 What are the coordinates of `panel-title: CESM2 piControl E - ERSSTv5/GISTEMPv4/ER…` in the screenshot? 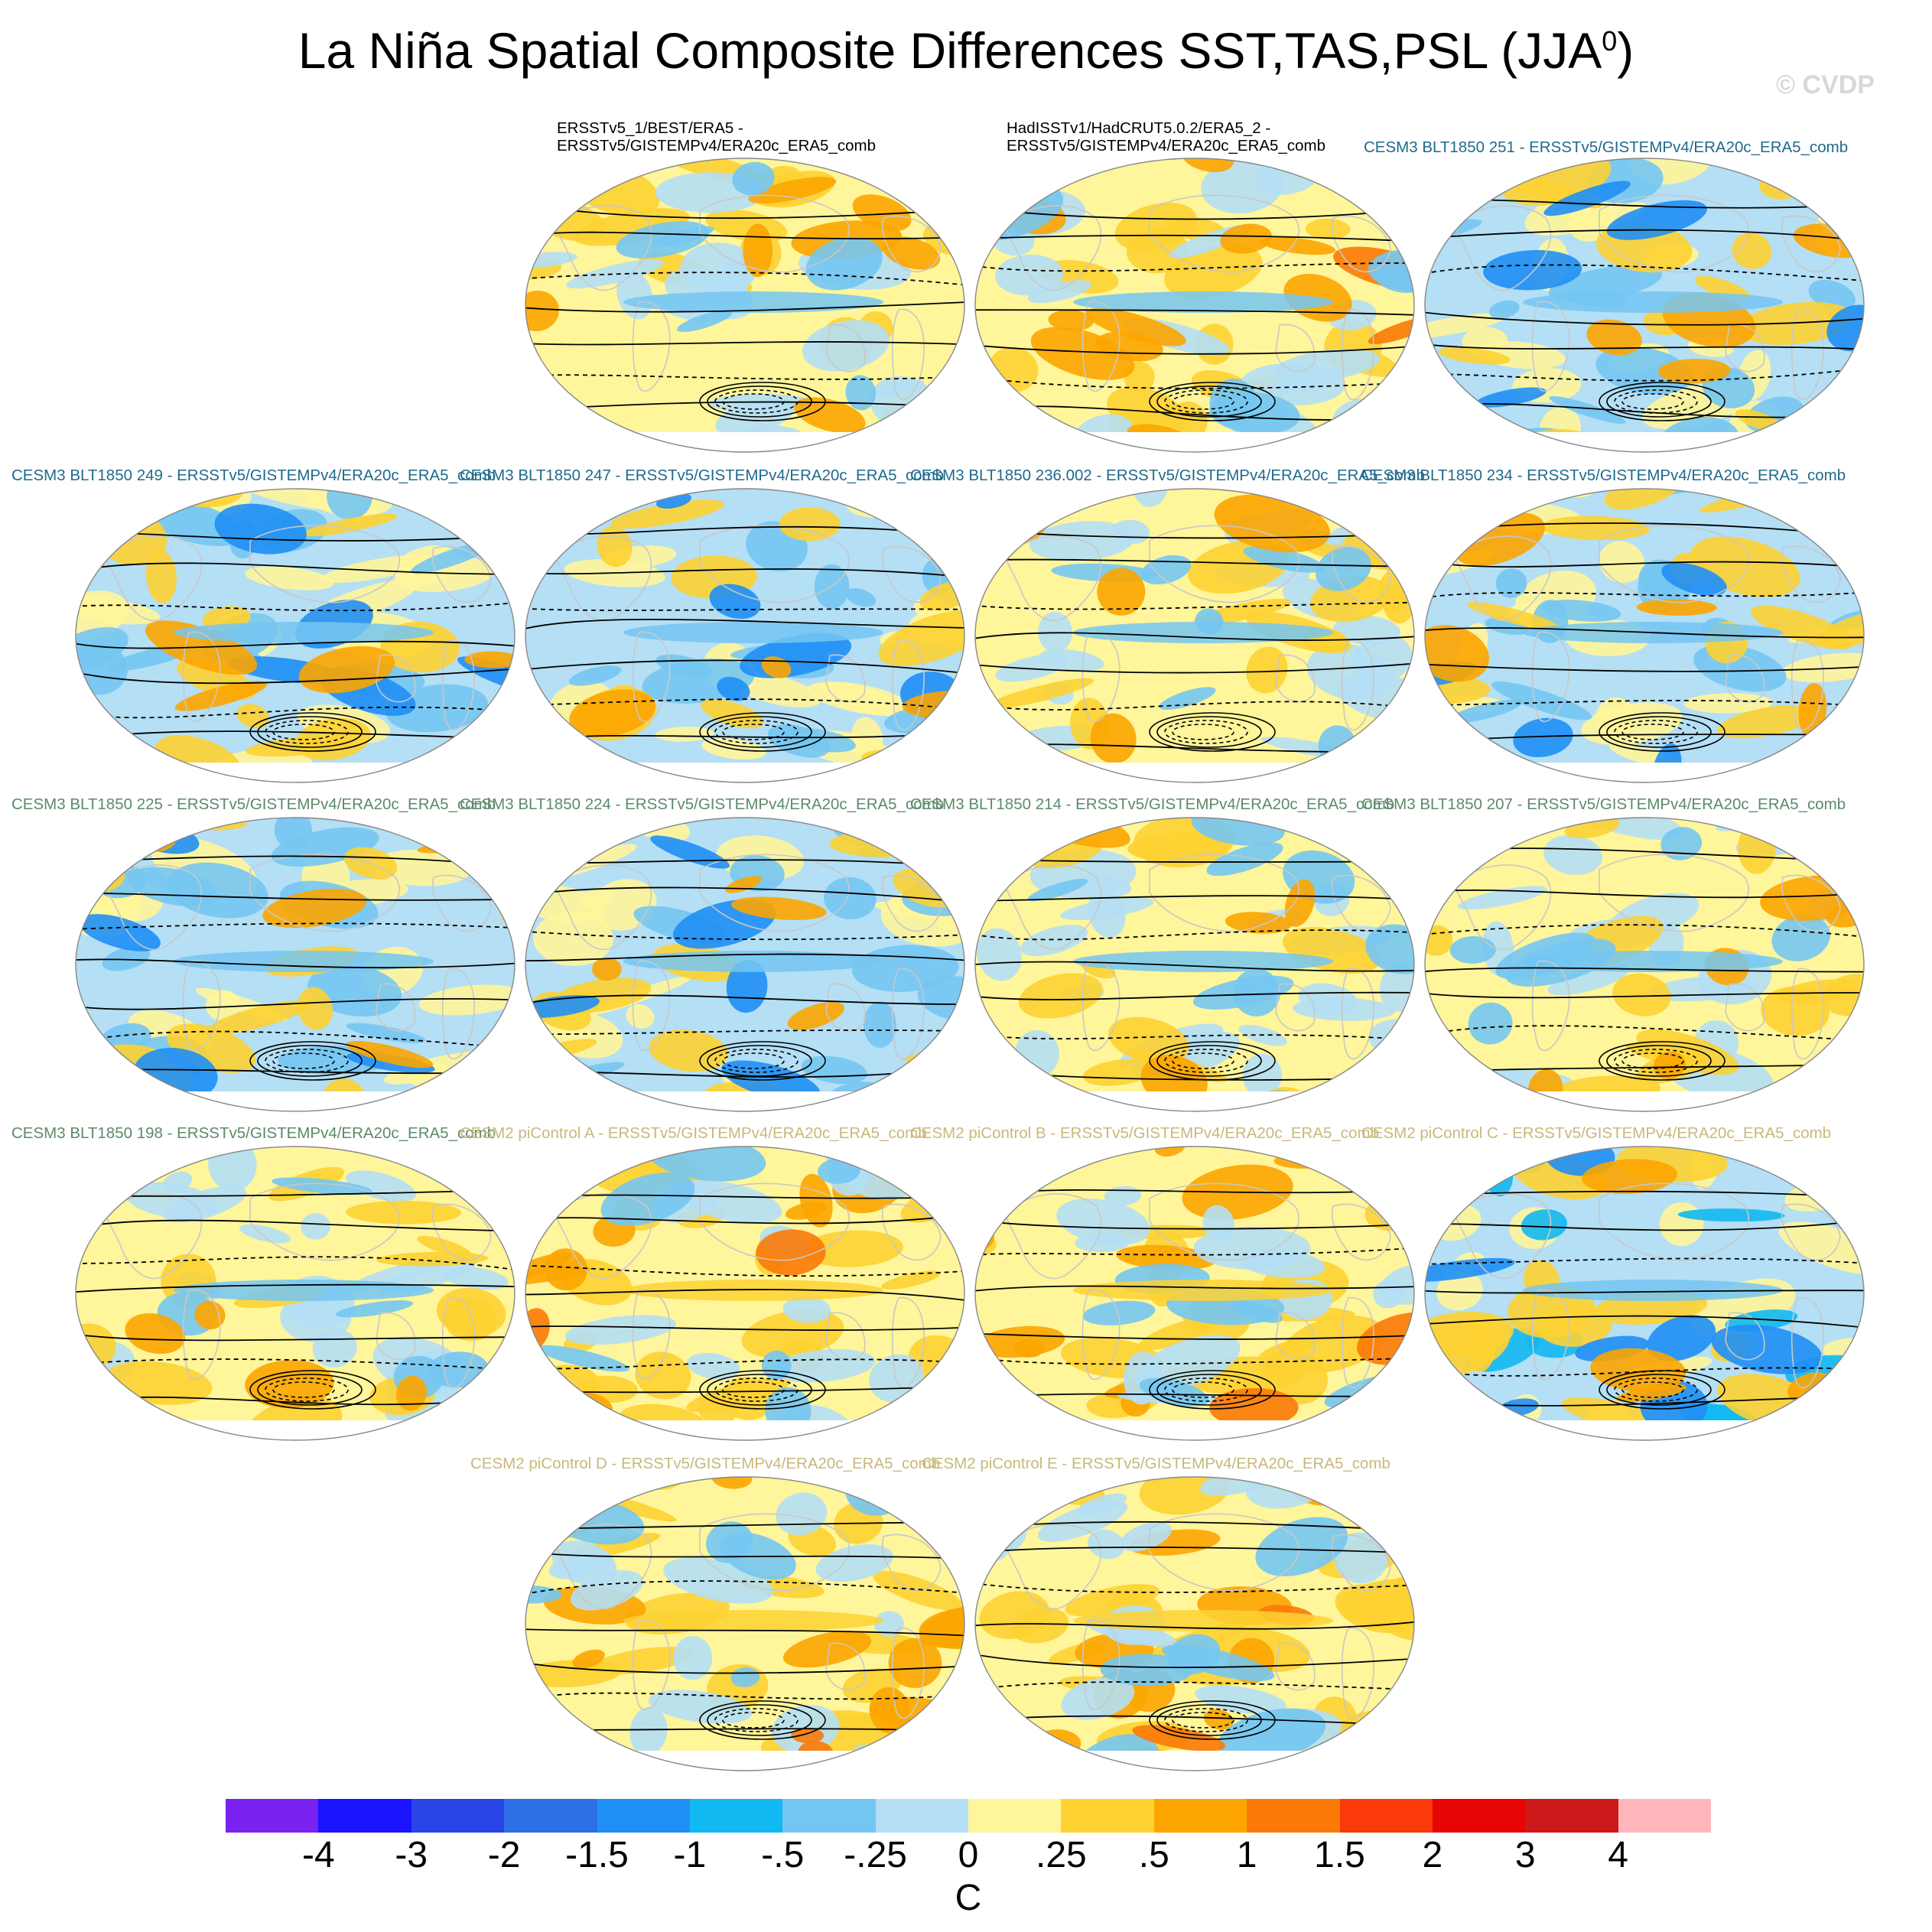 It's located at (1156, 1463).